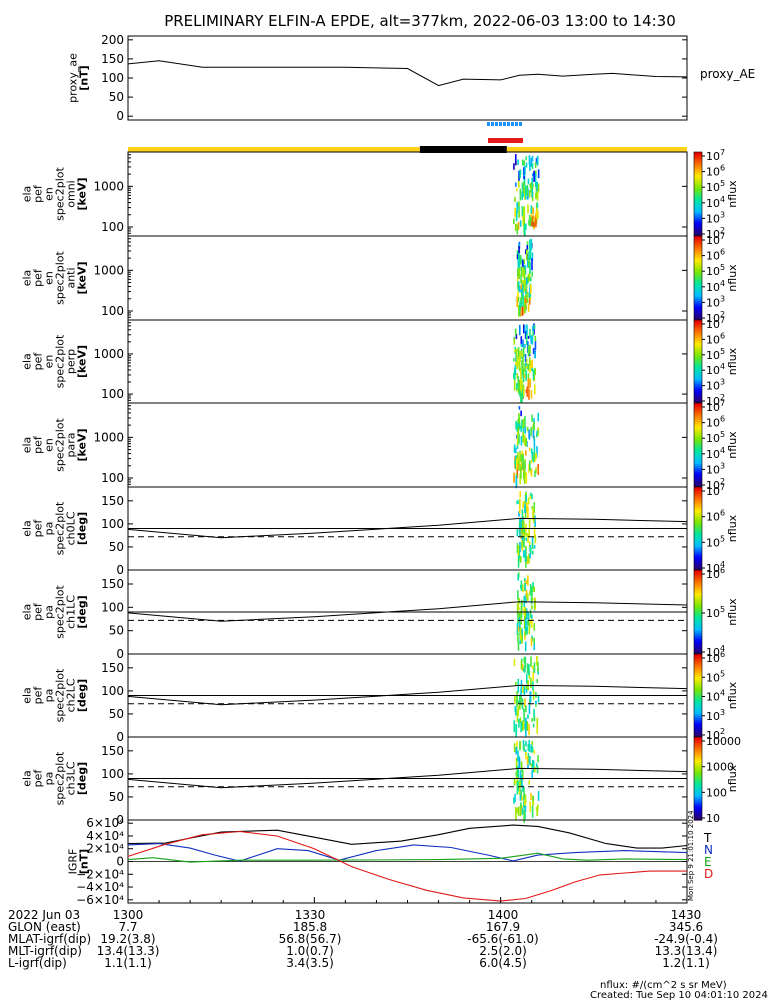 This screenshot has width=775, height=1000. I want to click on colorbar-tick-label: 10⁷, so click(715, 239).